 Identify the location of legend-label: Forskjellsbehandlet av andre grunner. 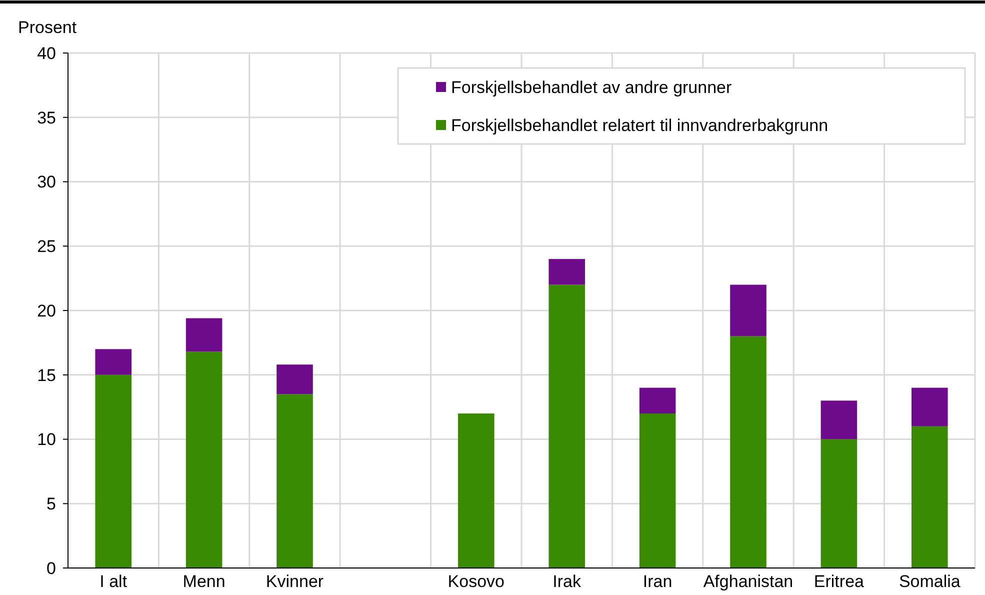
(591, 87).